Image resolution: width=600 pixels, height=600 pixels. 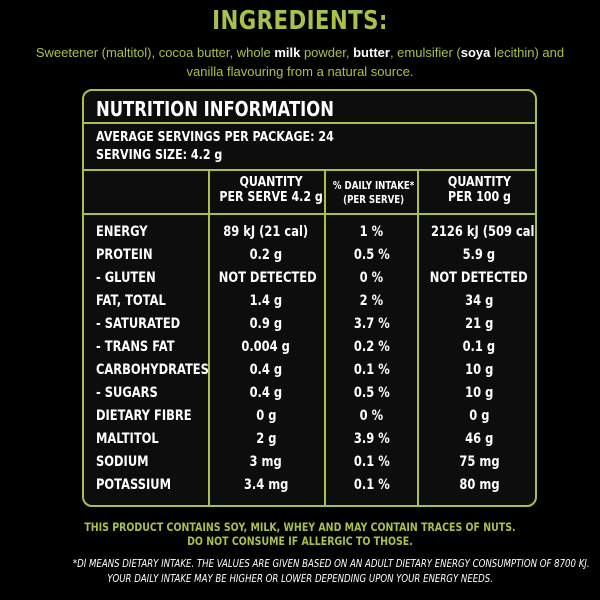 What do you see at coordinates (266, 324) in the screenshot?
I see `quantity-per-serve: 0.9 g` at bounding box center [266, 324].